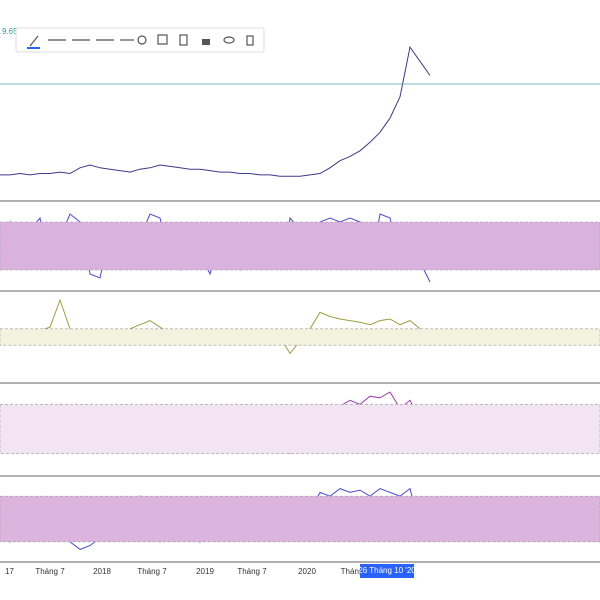 This screenshot has height=600, width=600. What do you see at coordinates (307, 571) in the screenshot?
I see `x-axis-label: 2020` at bounding box center [307, 571].